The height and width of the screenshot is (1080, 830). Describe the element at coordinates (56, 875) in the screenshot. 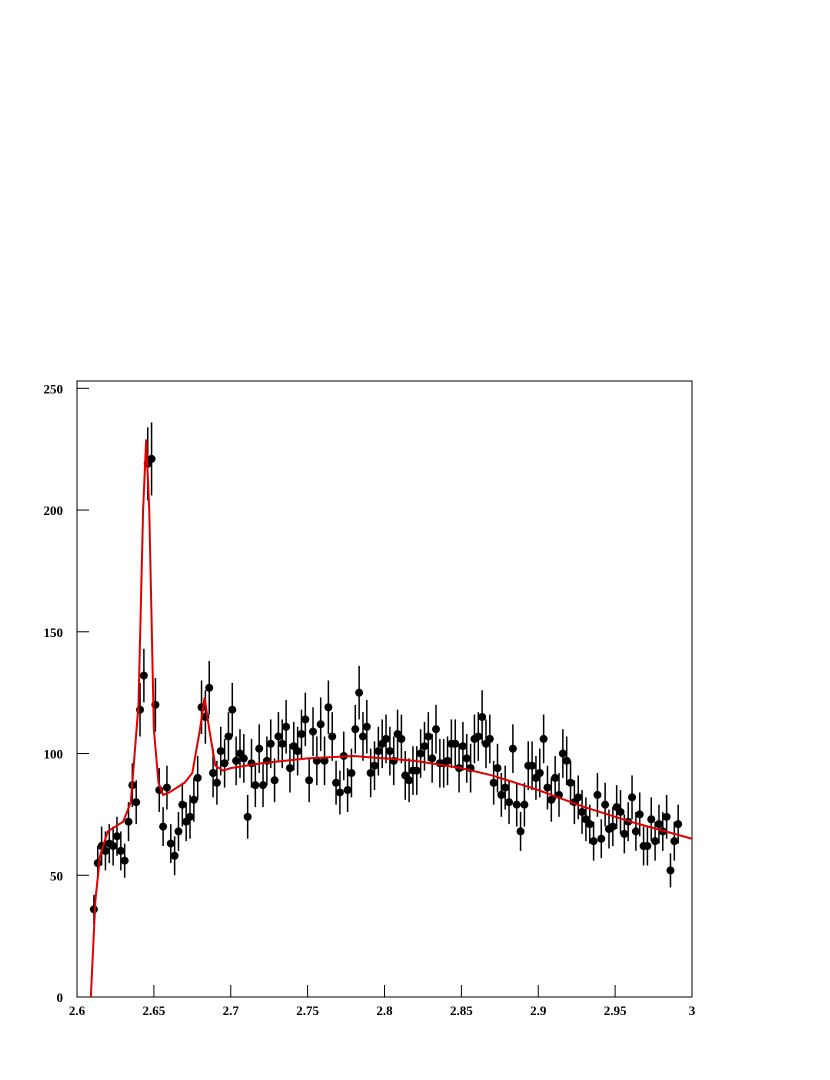

I see `y-tick-label: 50` at that location.